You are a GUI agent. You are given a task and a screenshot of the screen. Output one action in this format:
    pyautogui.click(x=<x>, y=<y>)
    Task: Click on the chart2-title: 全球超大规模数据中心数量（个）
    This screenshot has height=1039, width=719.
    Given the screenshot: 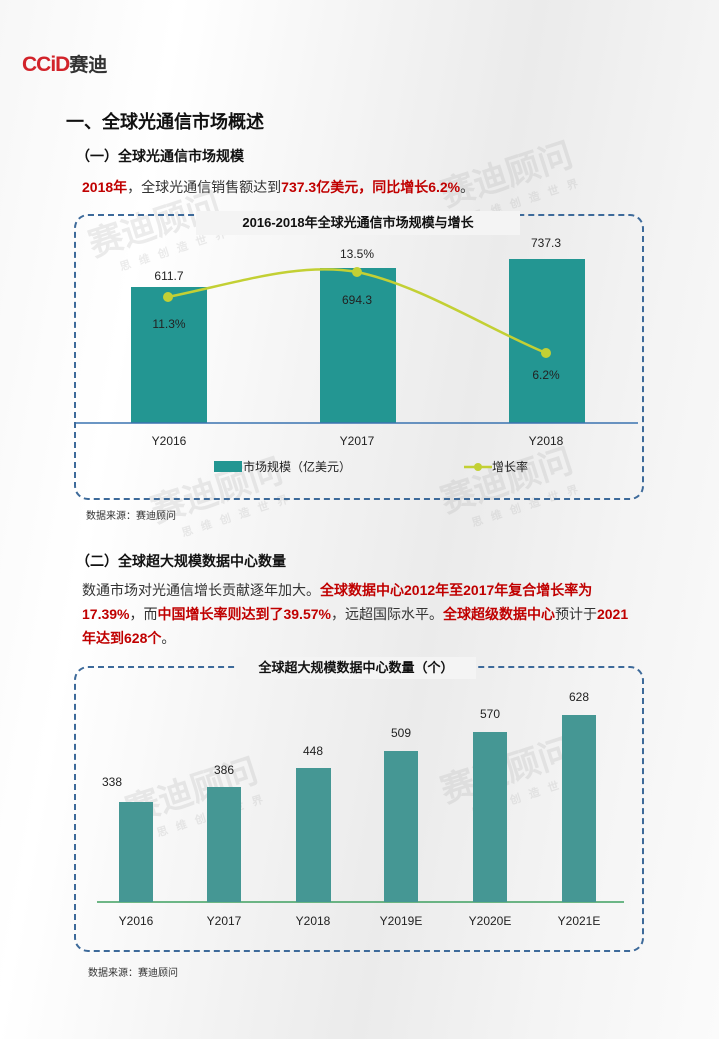 What is the action you would take?
    pyautogui.click(x=356, y=668)
    